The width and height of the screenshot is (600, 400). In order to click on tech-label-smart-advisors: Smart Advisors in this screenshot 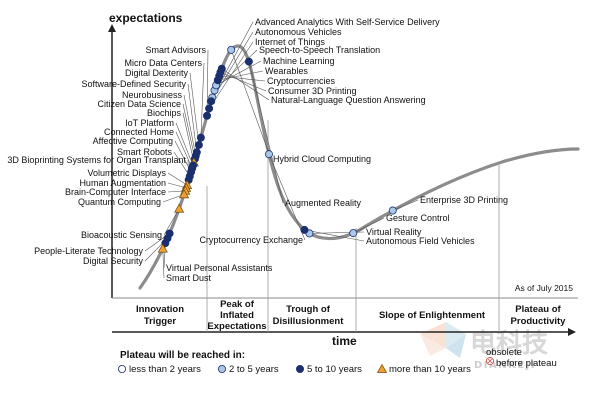, I will do `click(175, 50)`.